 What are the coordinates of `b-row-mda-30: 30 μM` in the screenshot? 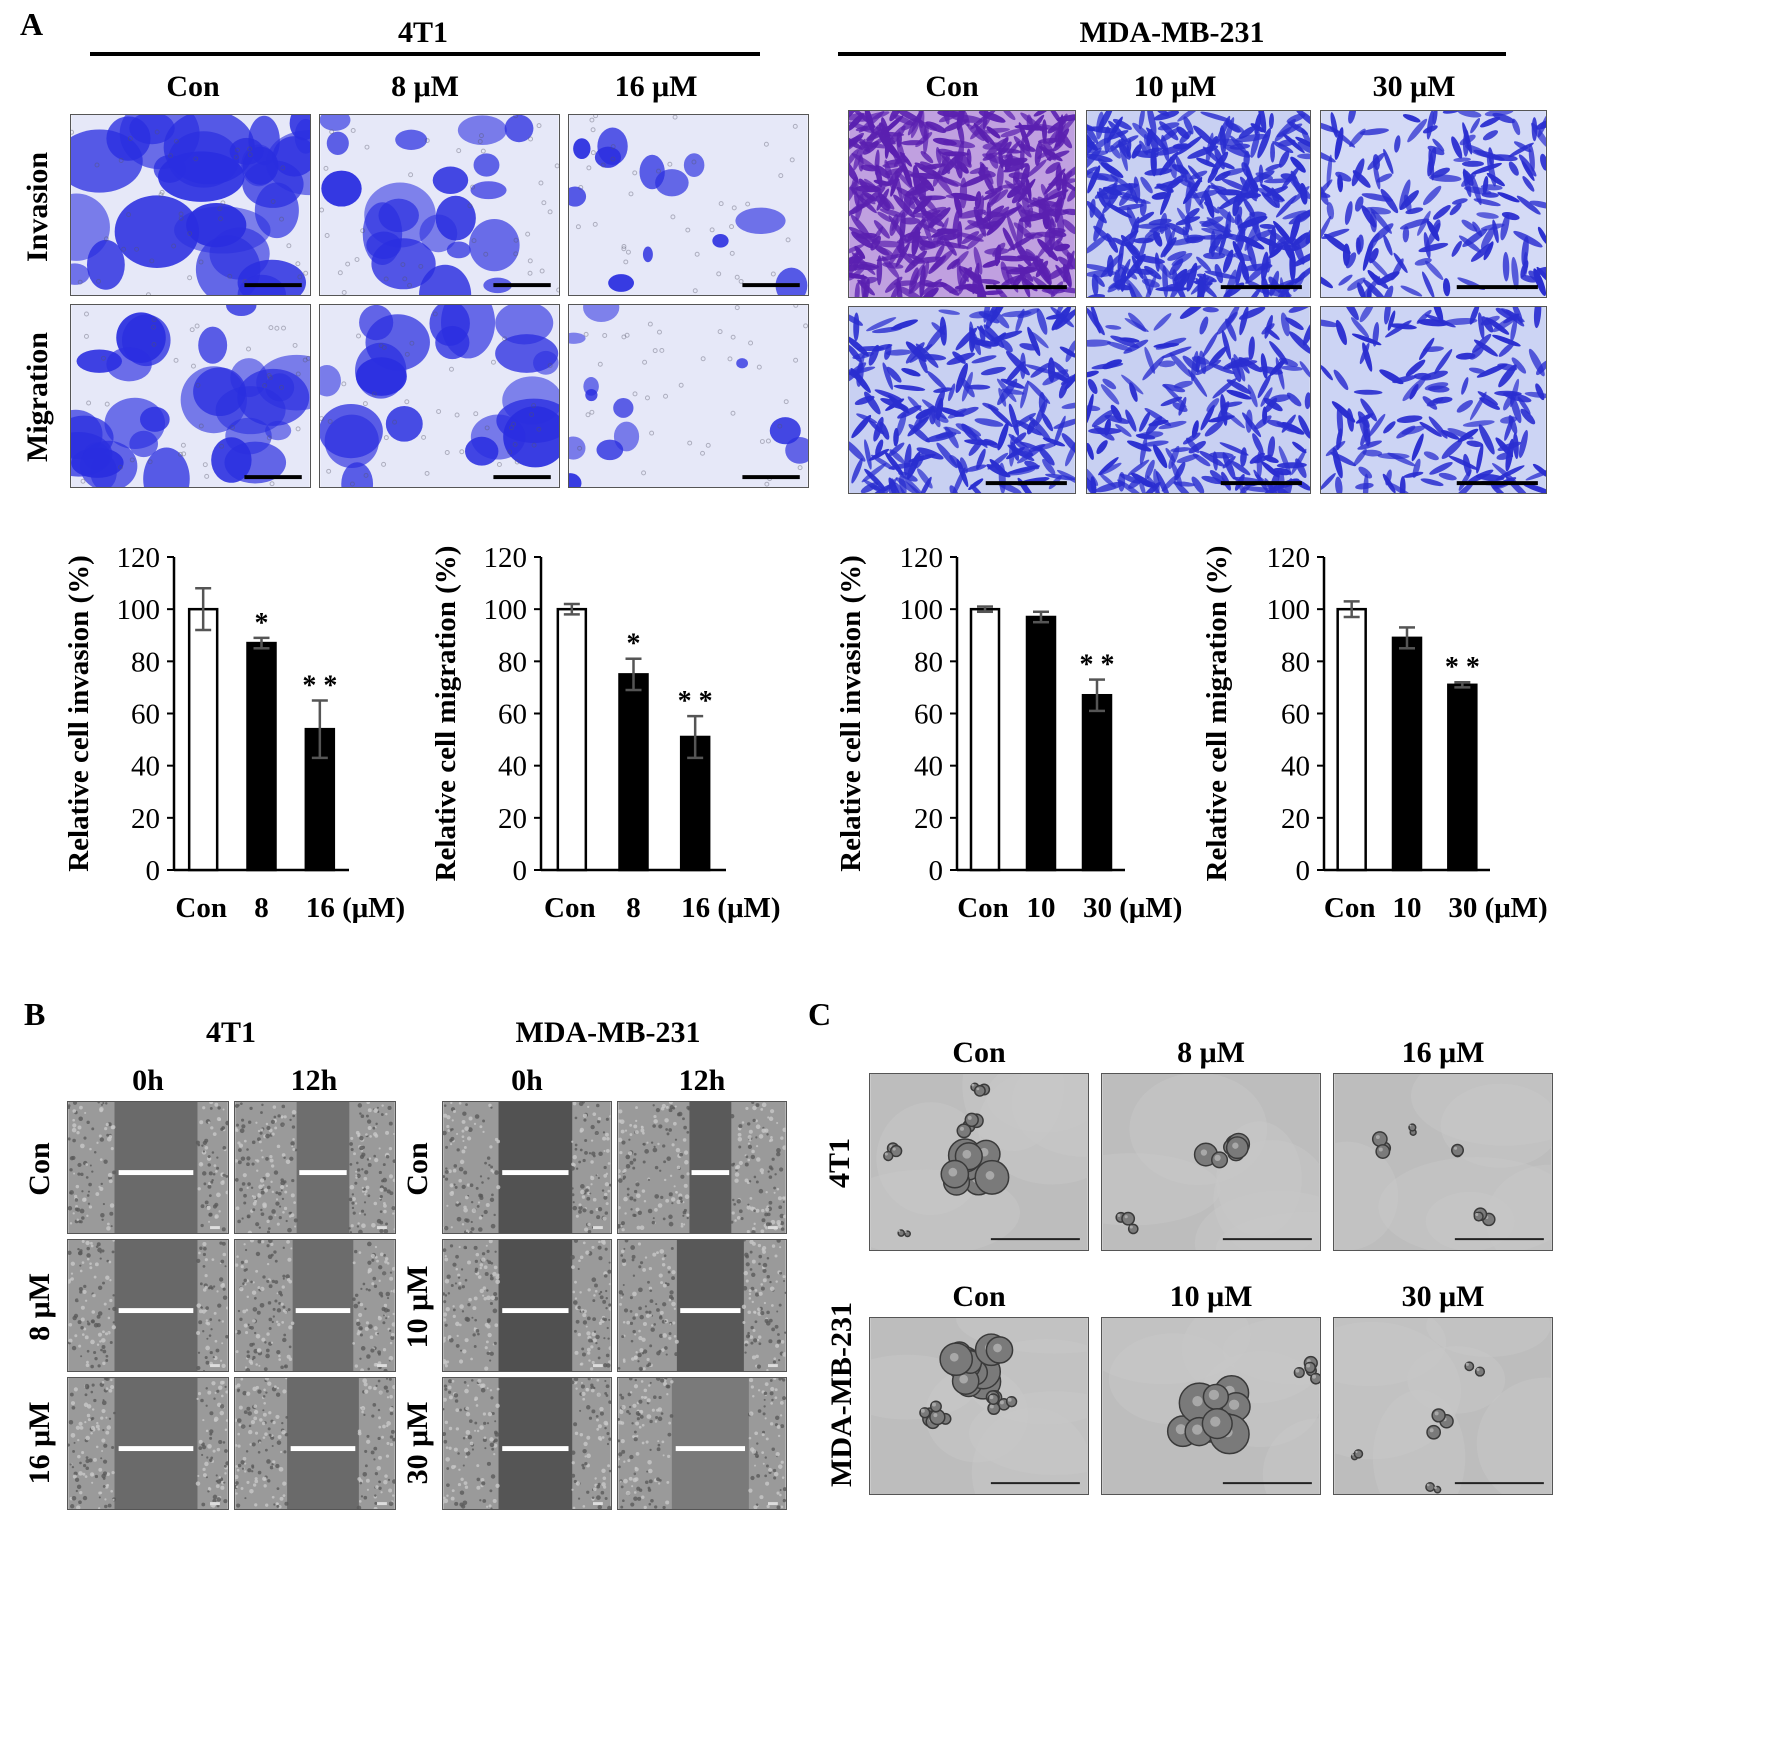 It's located at (417, 1443).